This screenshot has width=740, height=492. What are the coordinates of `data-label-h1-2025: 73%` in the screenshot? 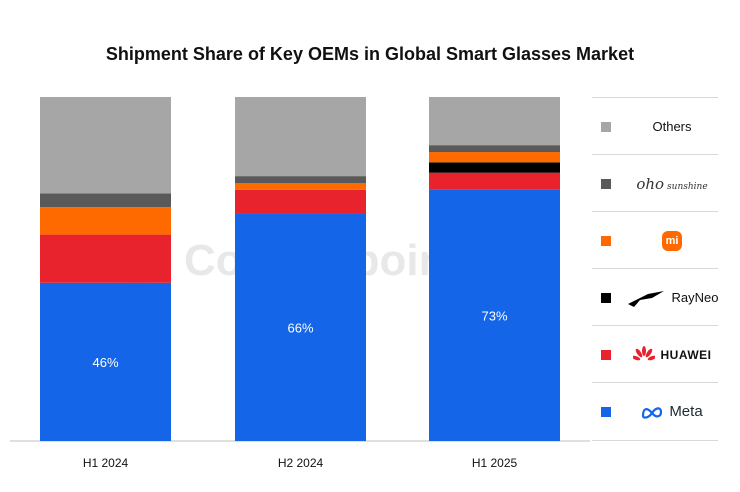 It's located at (494, 315).